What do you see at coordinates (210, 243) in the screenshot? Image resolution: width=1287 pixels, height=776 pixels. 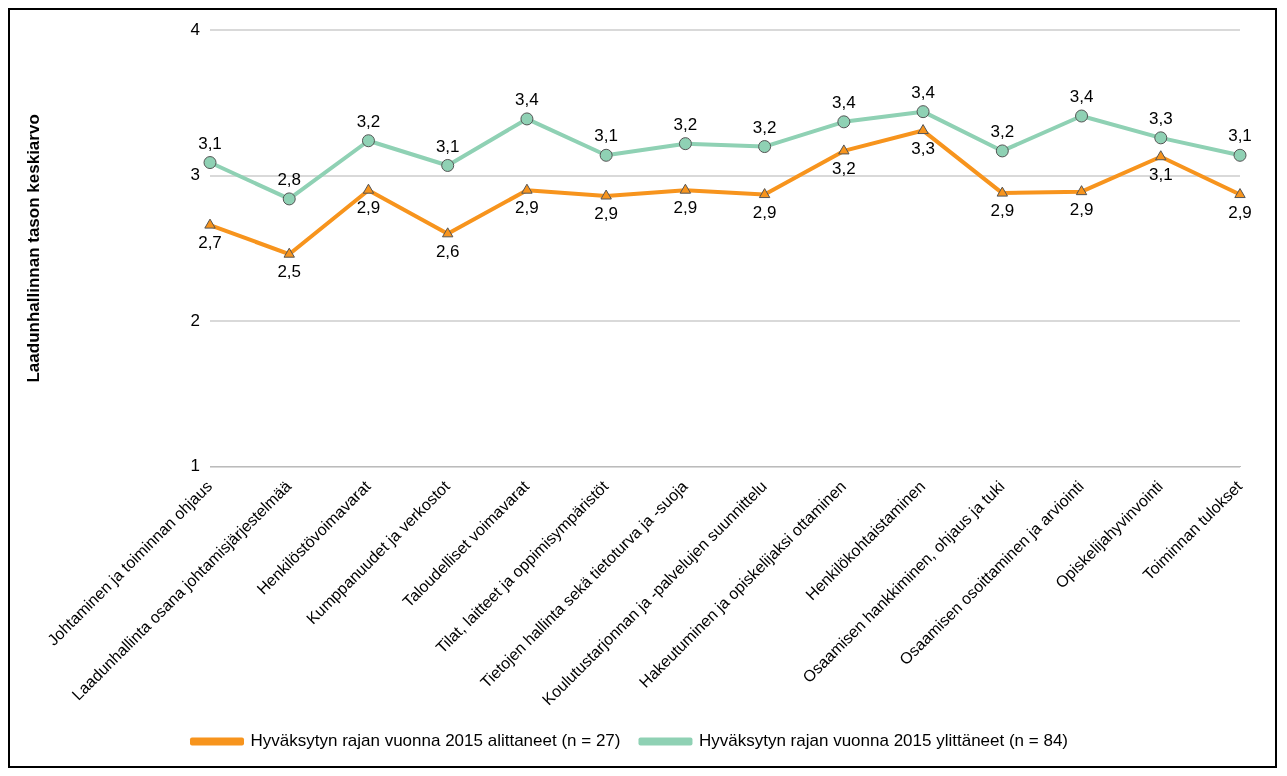 I see `data-label: 2,7` at bounding box center [210, 243].